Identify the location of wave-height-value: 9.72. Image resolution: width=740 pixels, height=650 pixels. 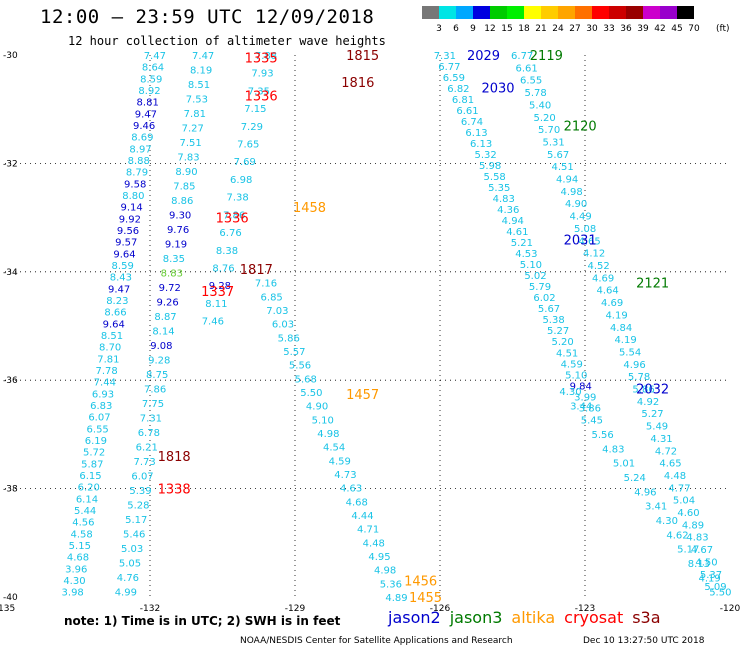
(170, 288).